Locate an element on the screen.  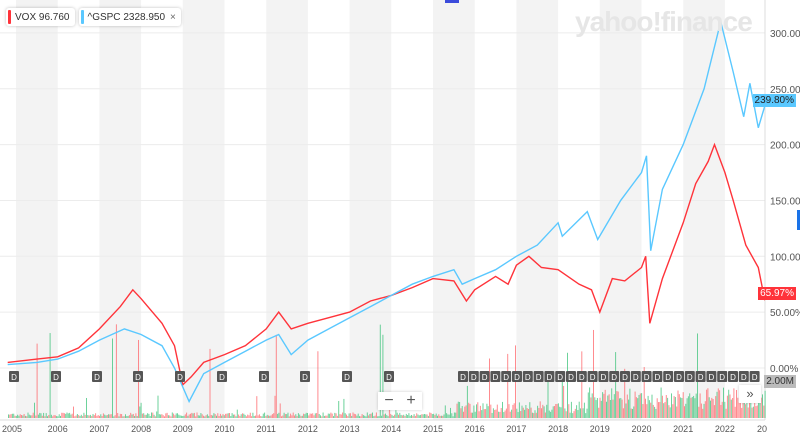
legend-vox: VOX 96.760 is located at coordinates (40, 17).